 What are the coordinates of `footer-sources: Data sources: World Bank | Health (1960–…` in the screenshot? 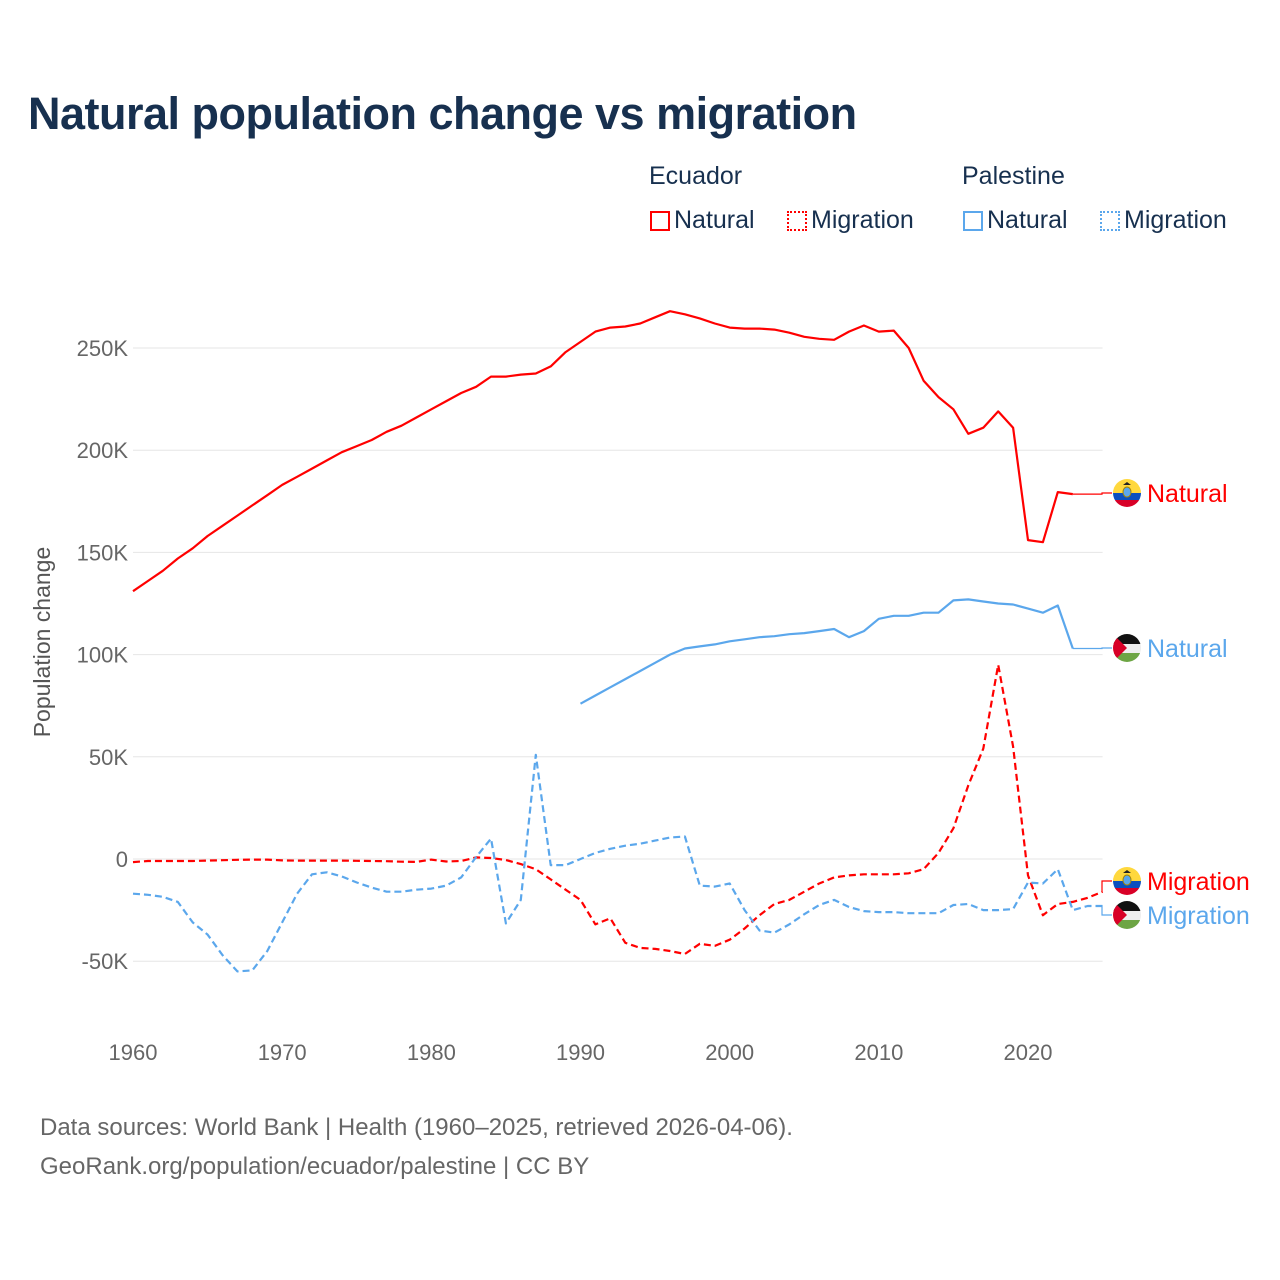 It's located at (416, 1127).